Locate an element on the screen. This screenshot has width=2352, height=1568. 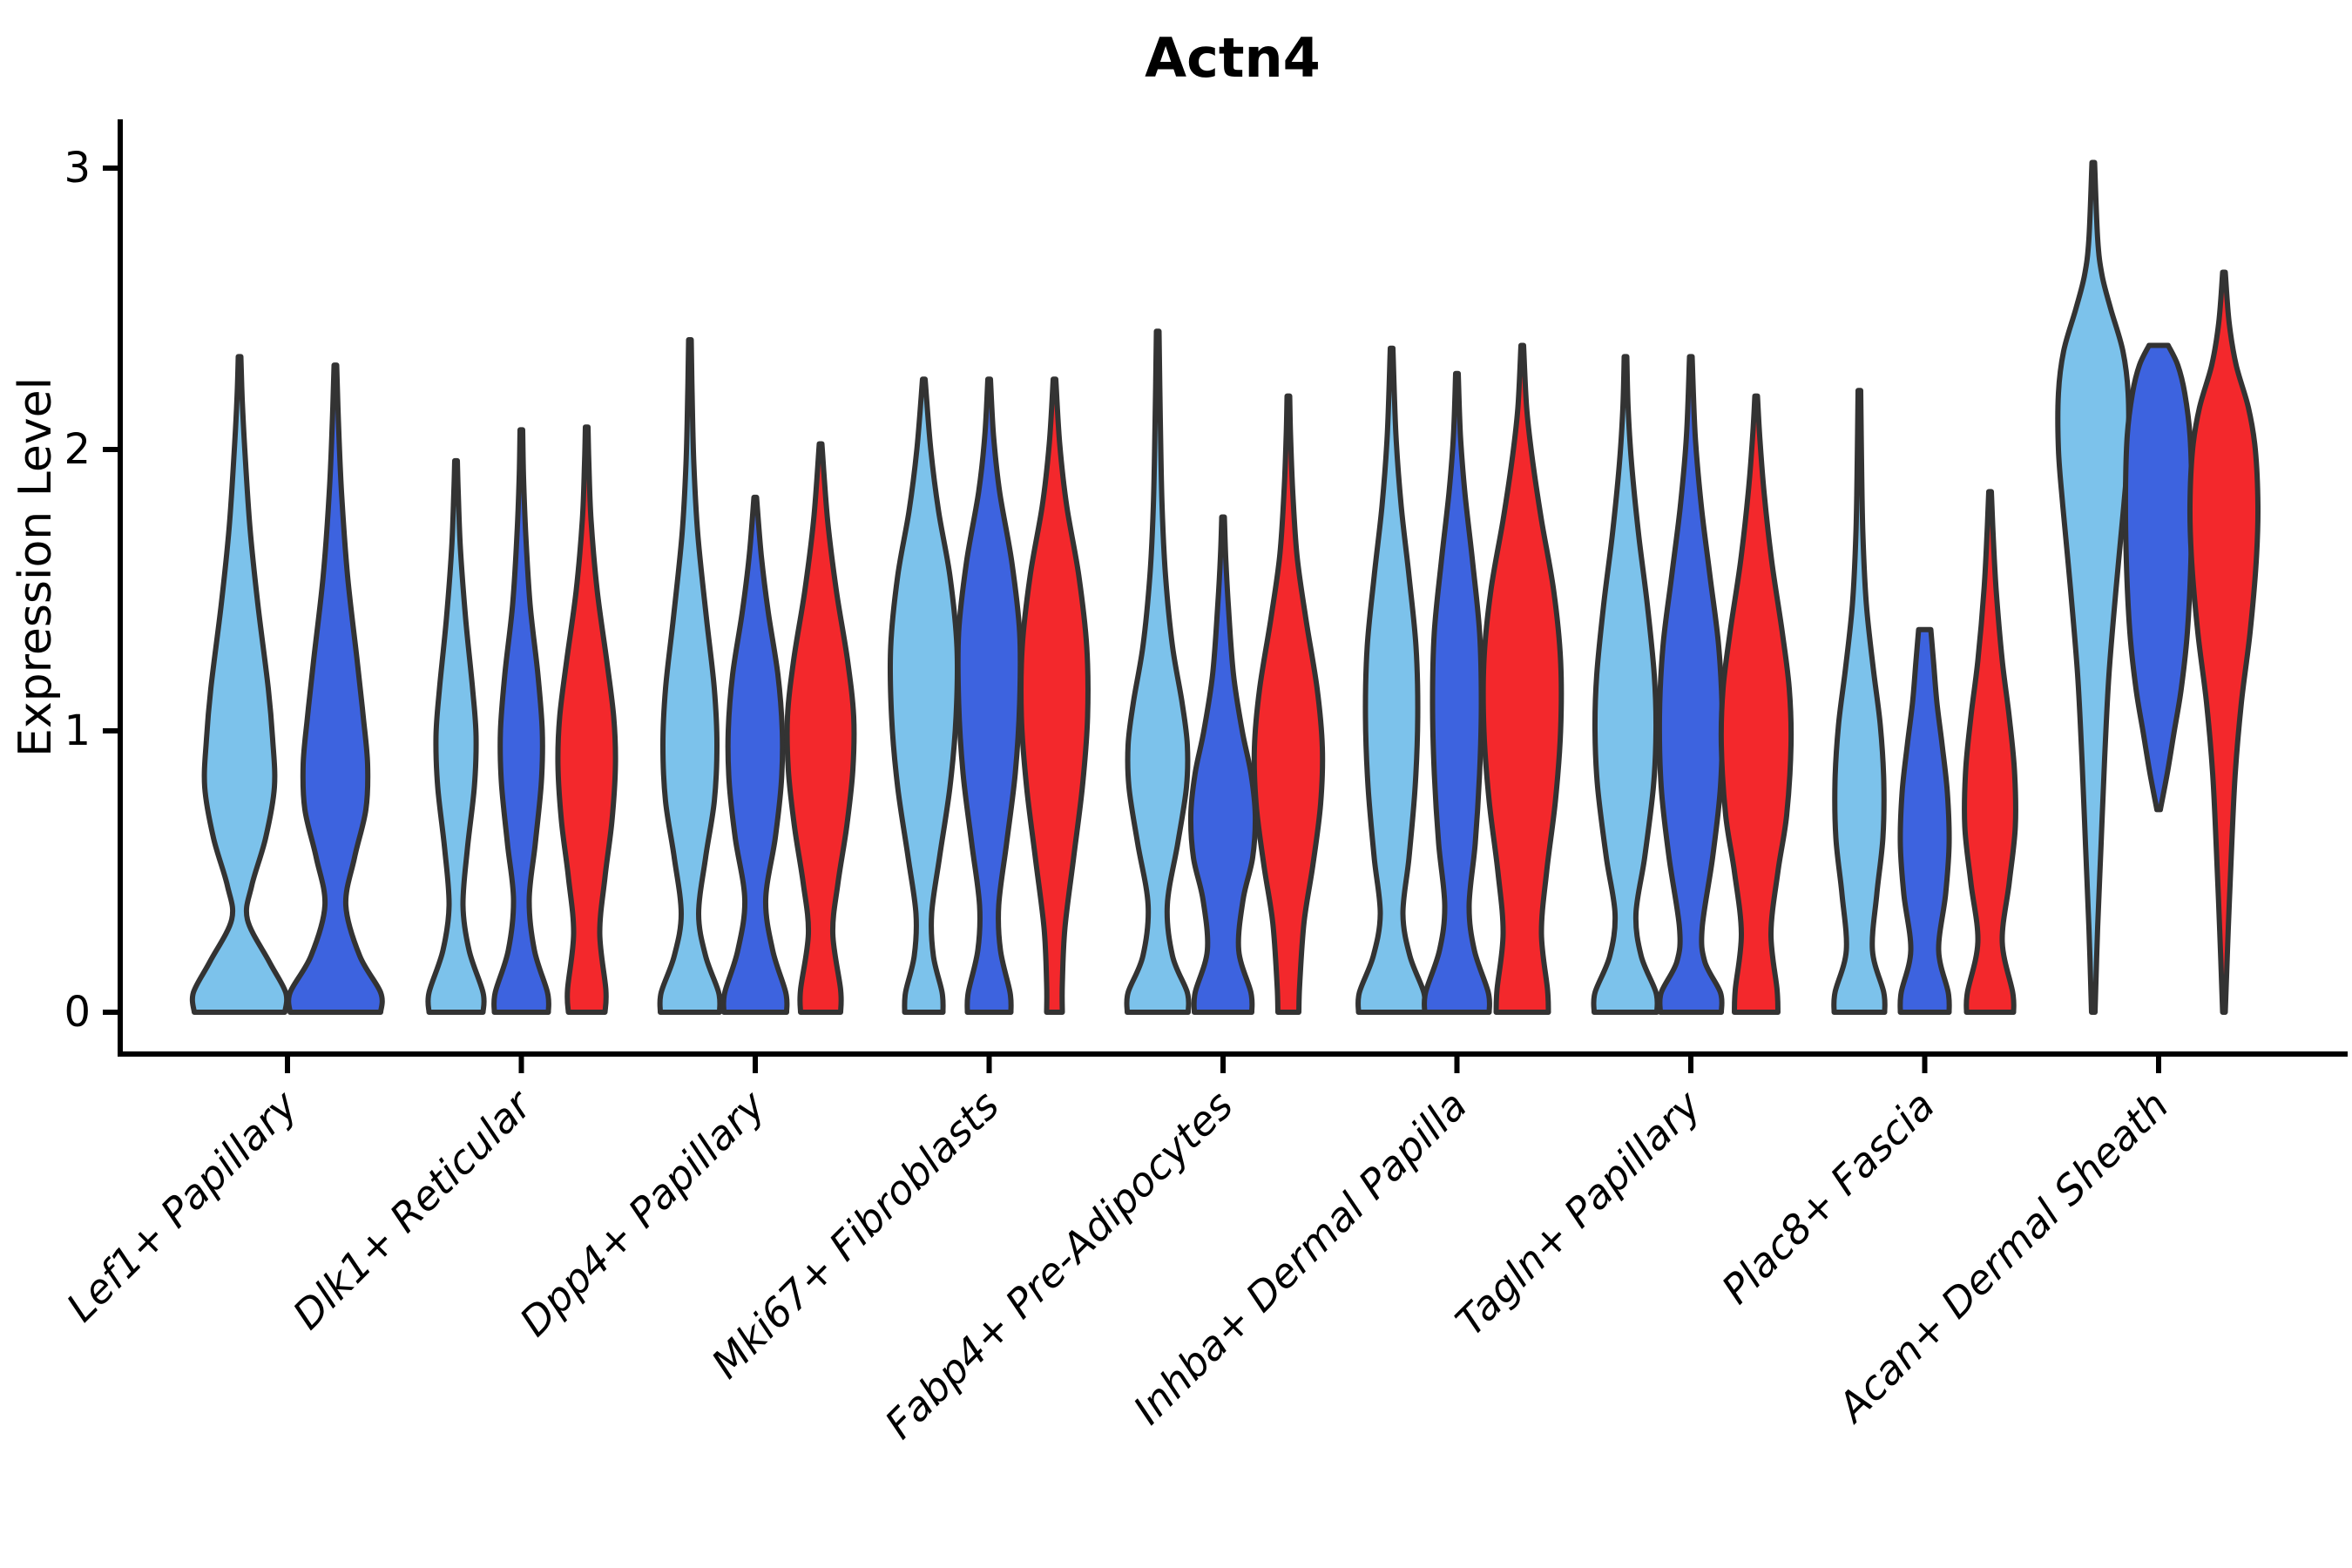
y-tick-label: 1 is located at coordinates (77, 731).